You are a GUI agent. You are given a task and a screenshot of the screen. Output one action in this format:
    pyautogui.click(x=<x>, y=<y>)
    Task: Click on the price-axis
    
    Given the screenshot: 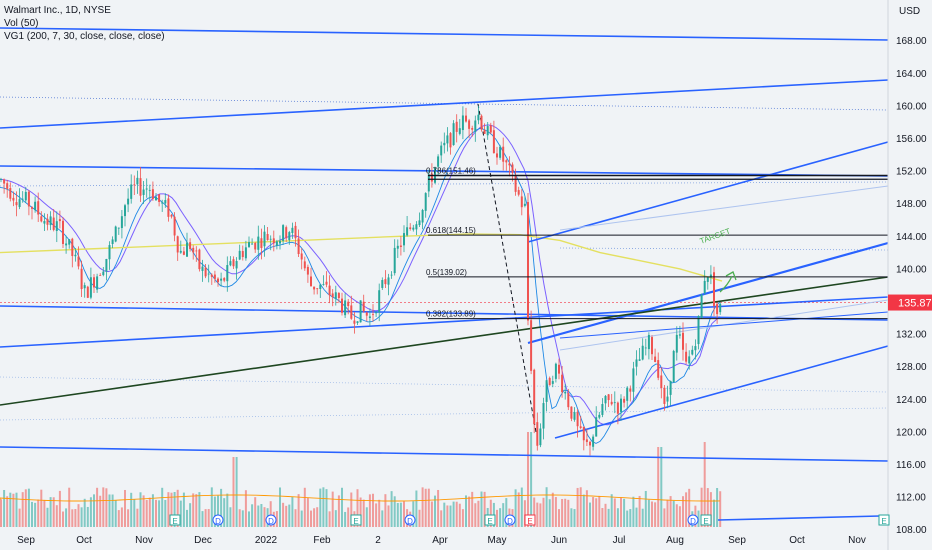 What is the action you would take?
    pyautogui.click(x=910, y=275)
    